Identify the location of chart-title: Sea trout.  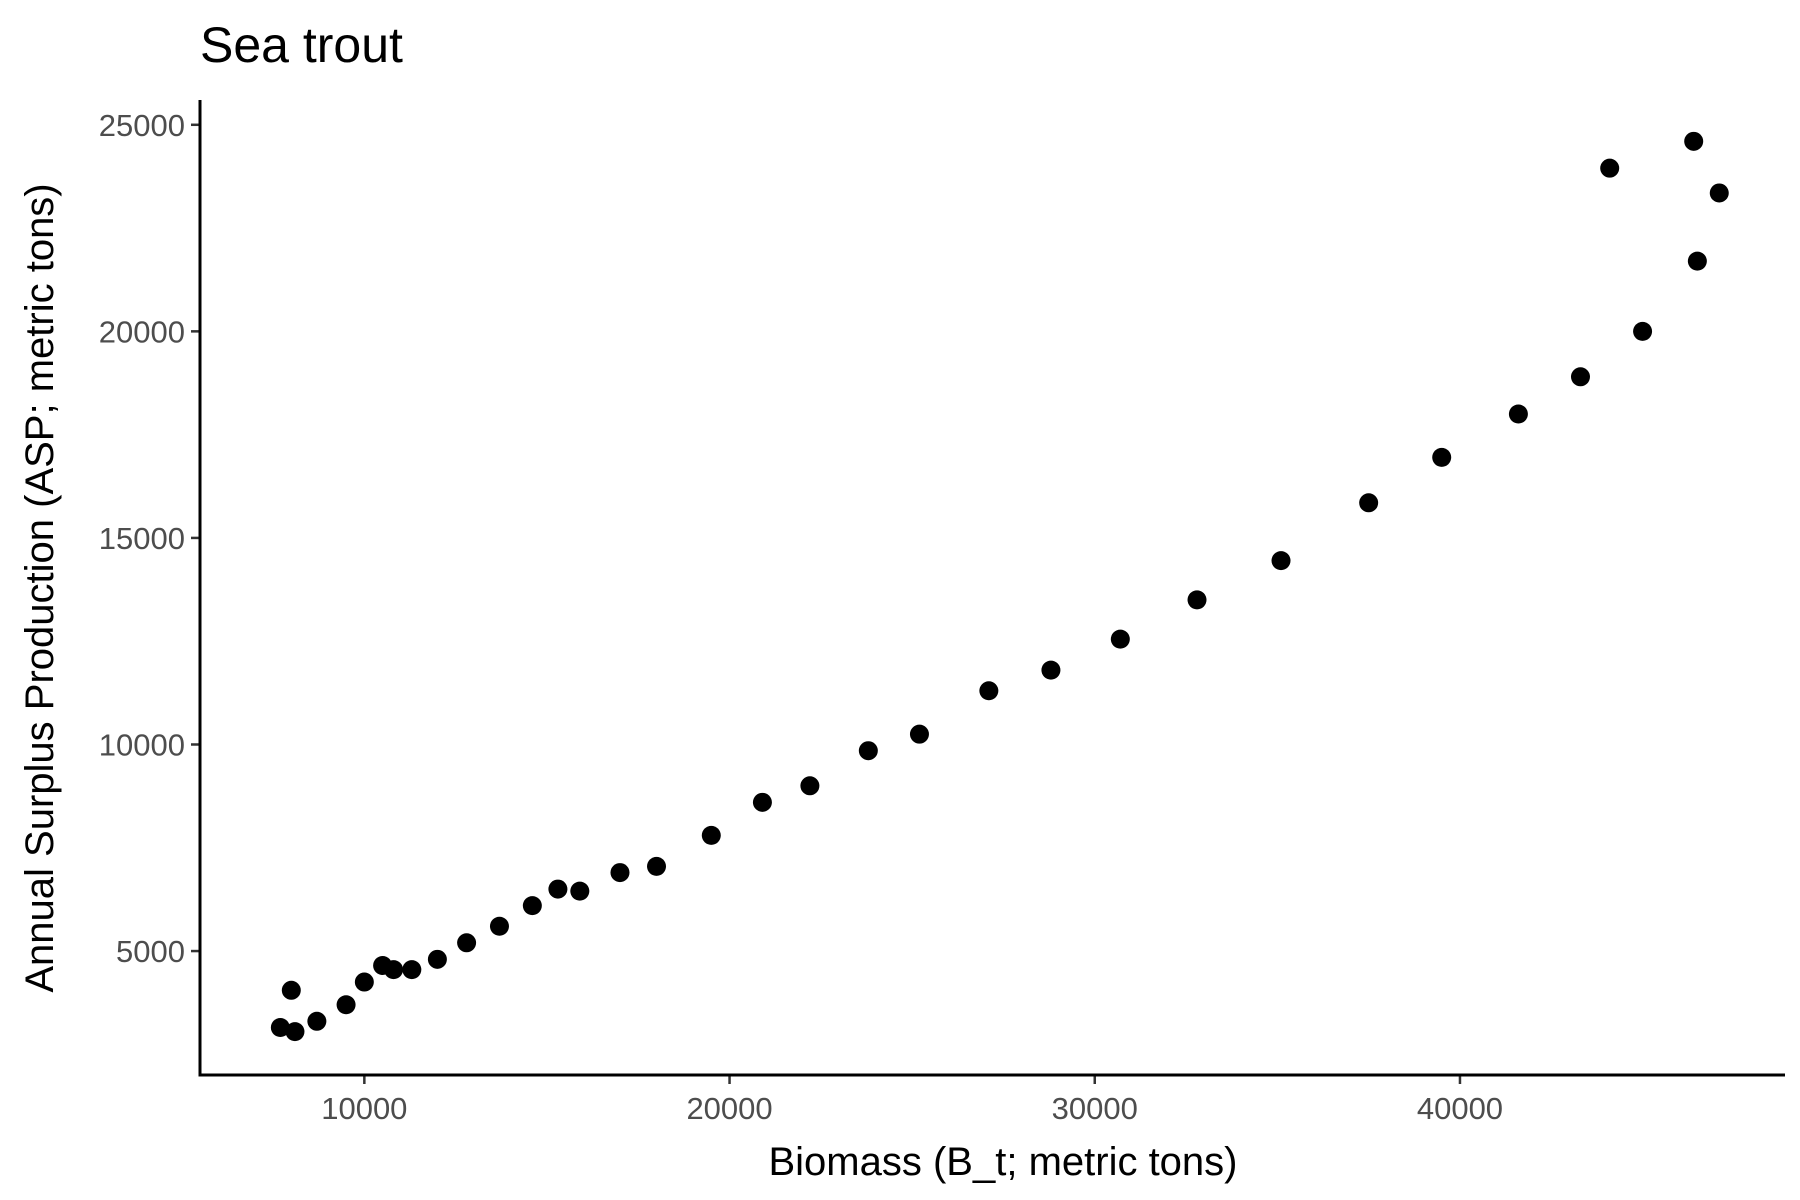
(301, 45).